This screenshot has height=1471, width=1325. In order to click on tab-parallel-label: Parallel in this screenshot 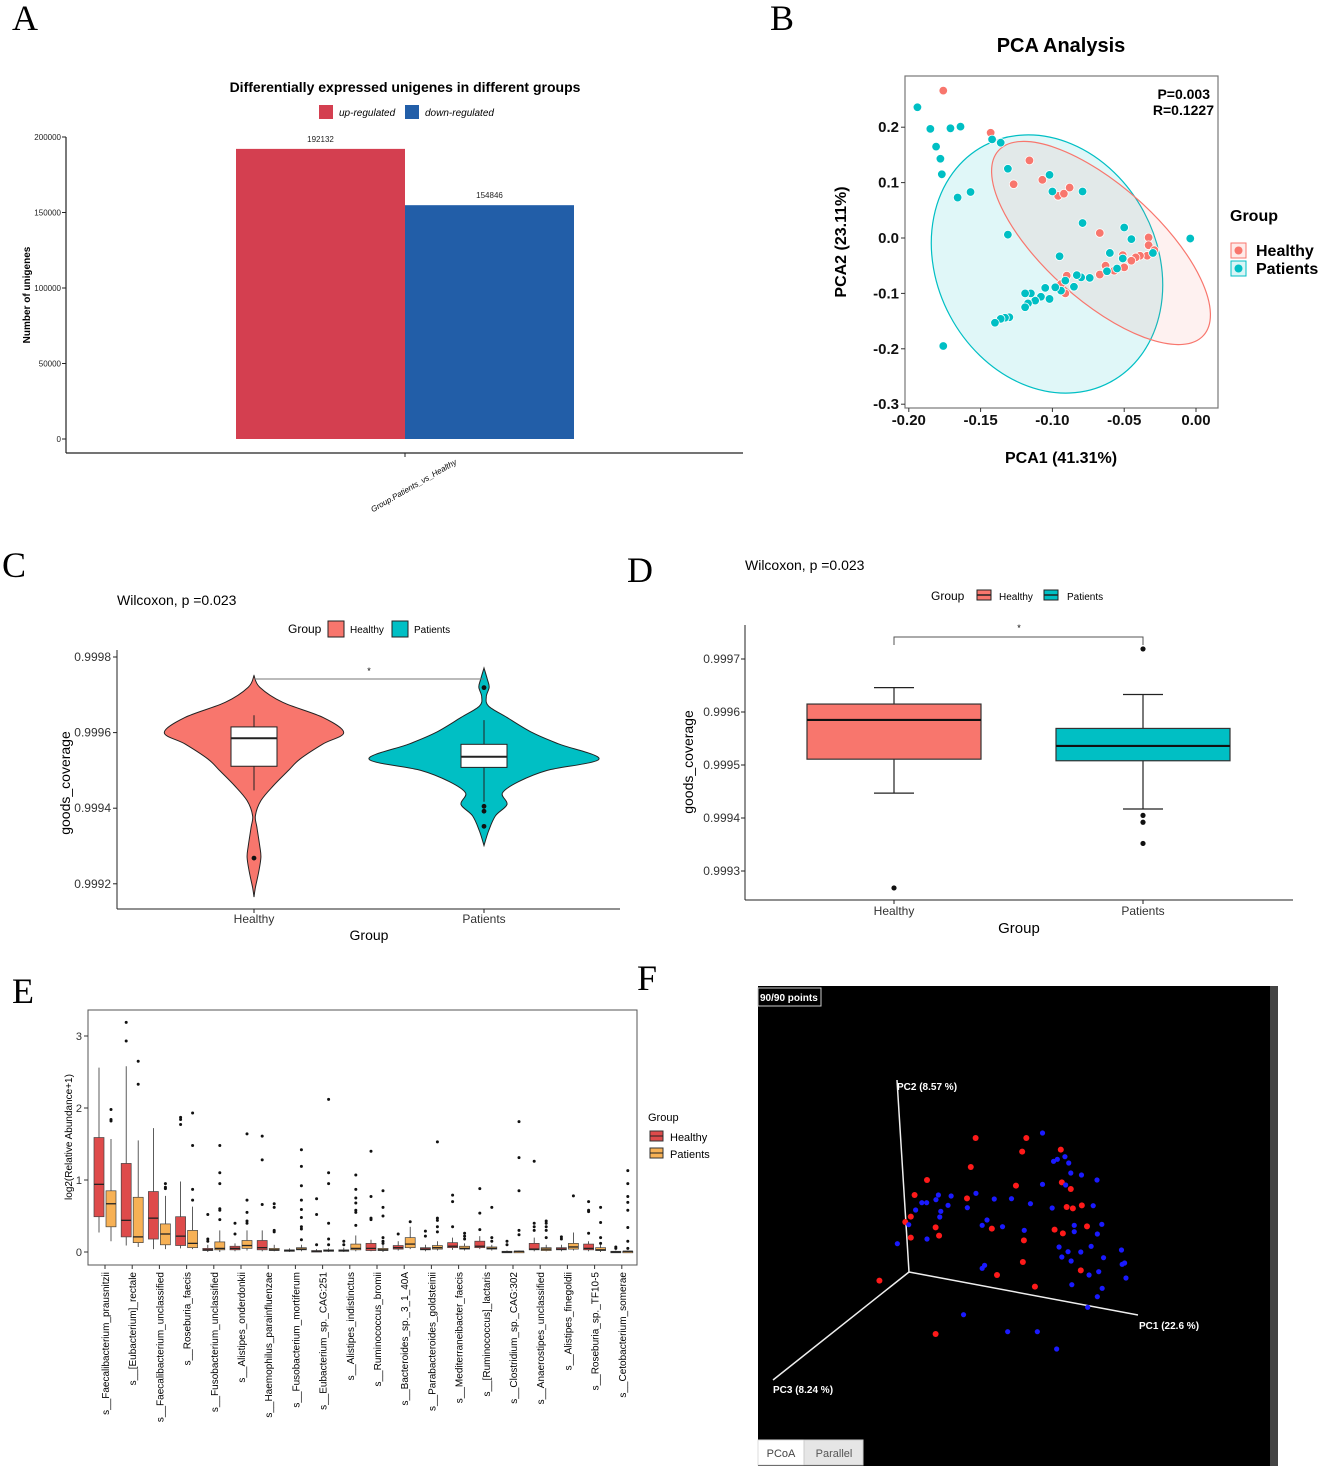, I will do `click(834, 1454)`.